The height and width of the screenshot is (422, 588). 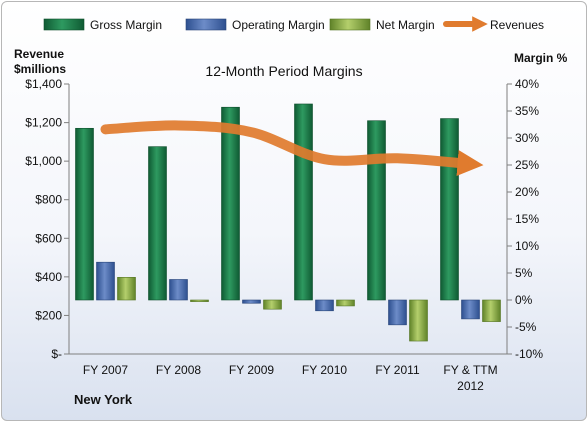 What do you see at coordinates (283, 71) in the screenshot?
I see `chart-title: 12-Month Period Margins` at bounding box center [283, 71].